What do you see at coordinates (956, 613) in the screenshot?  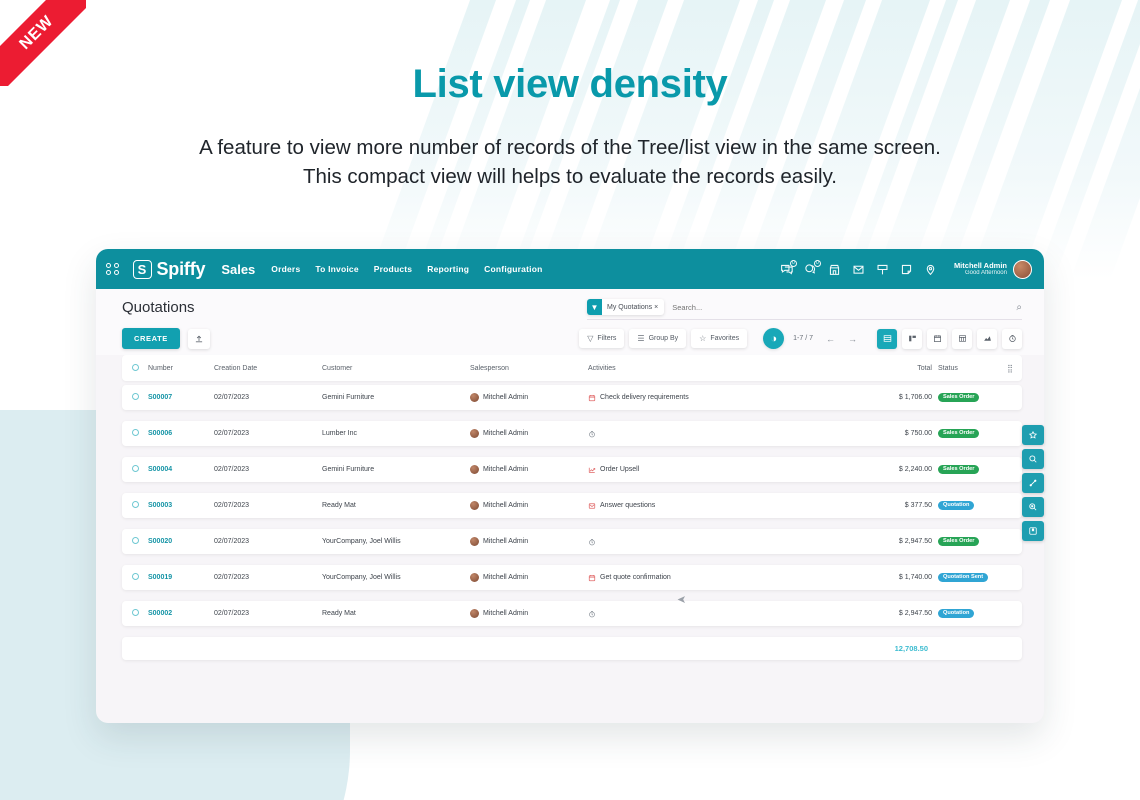 I see `status-badge: Quotation` at bounding box center [956, 613].